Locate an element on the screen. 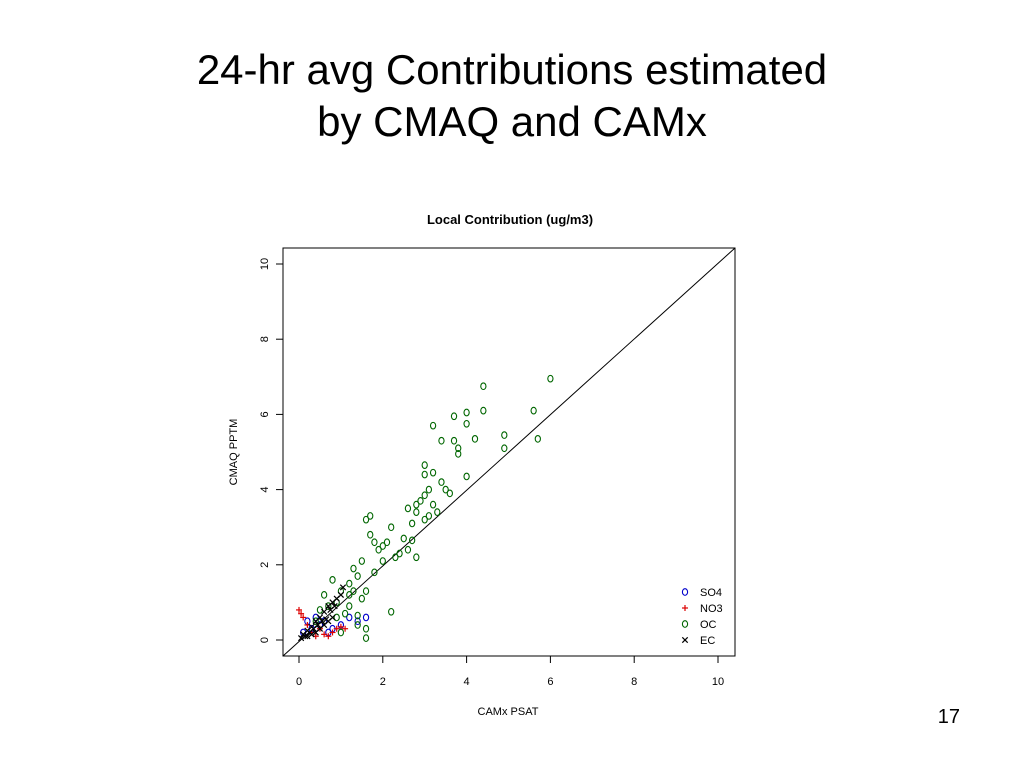 The width and height of the screenshot is (1024, 768). legend-marker-oc is located at coordinates (685, 624).